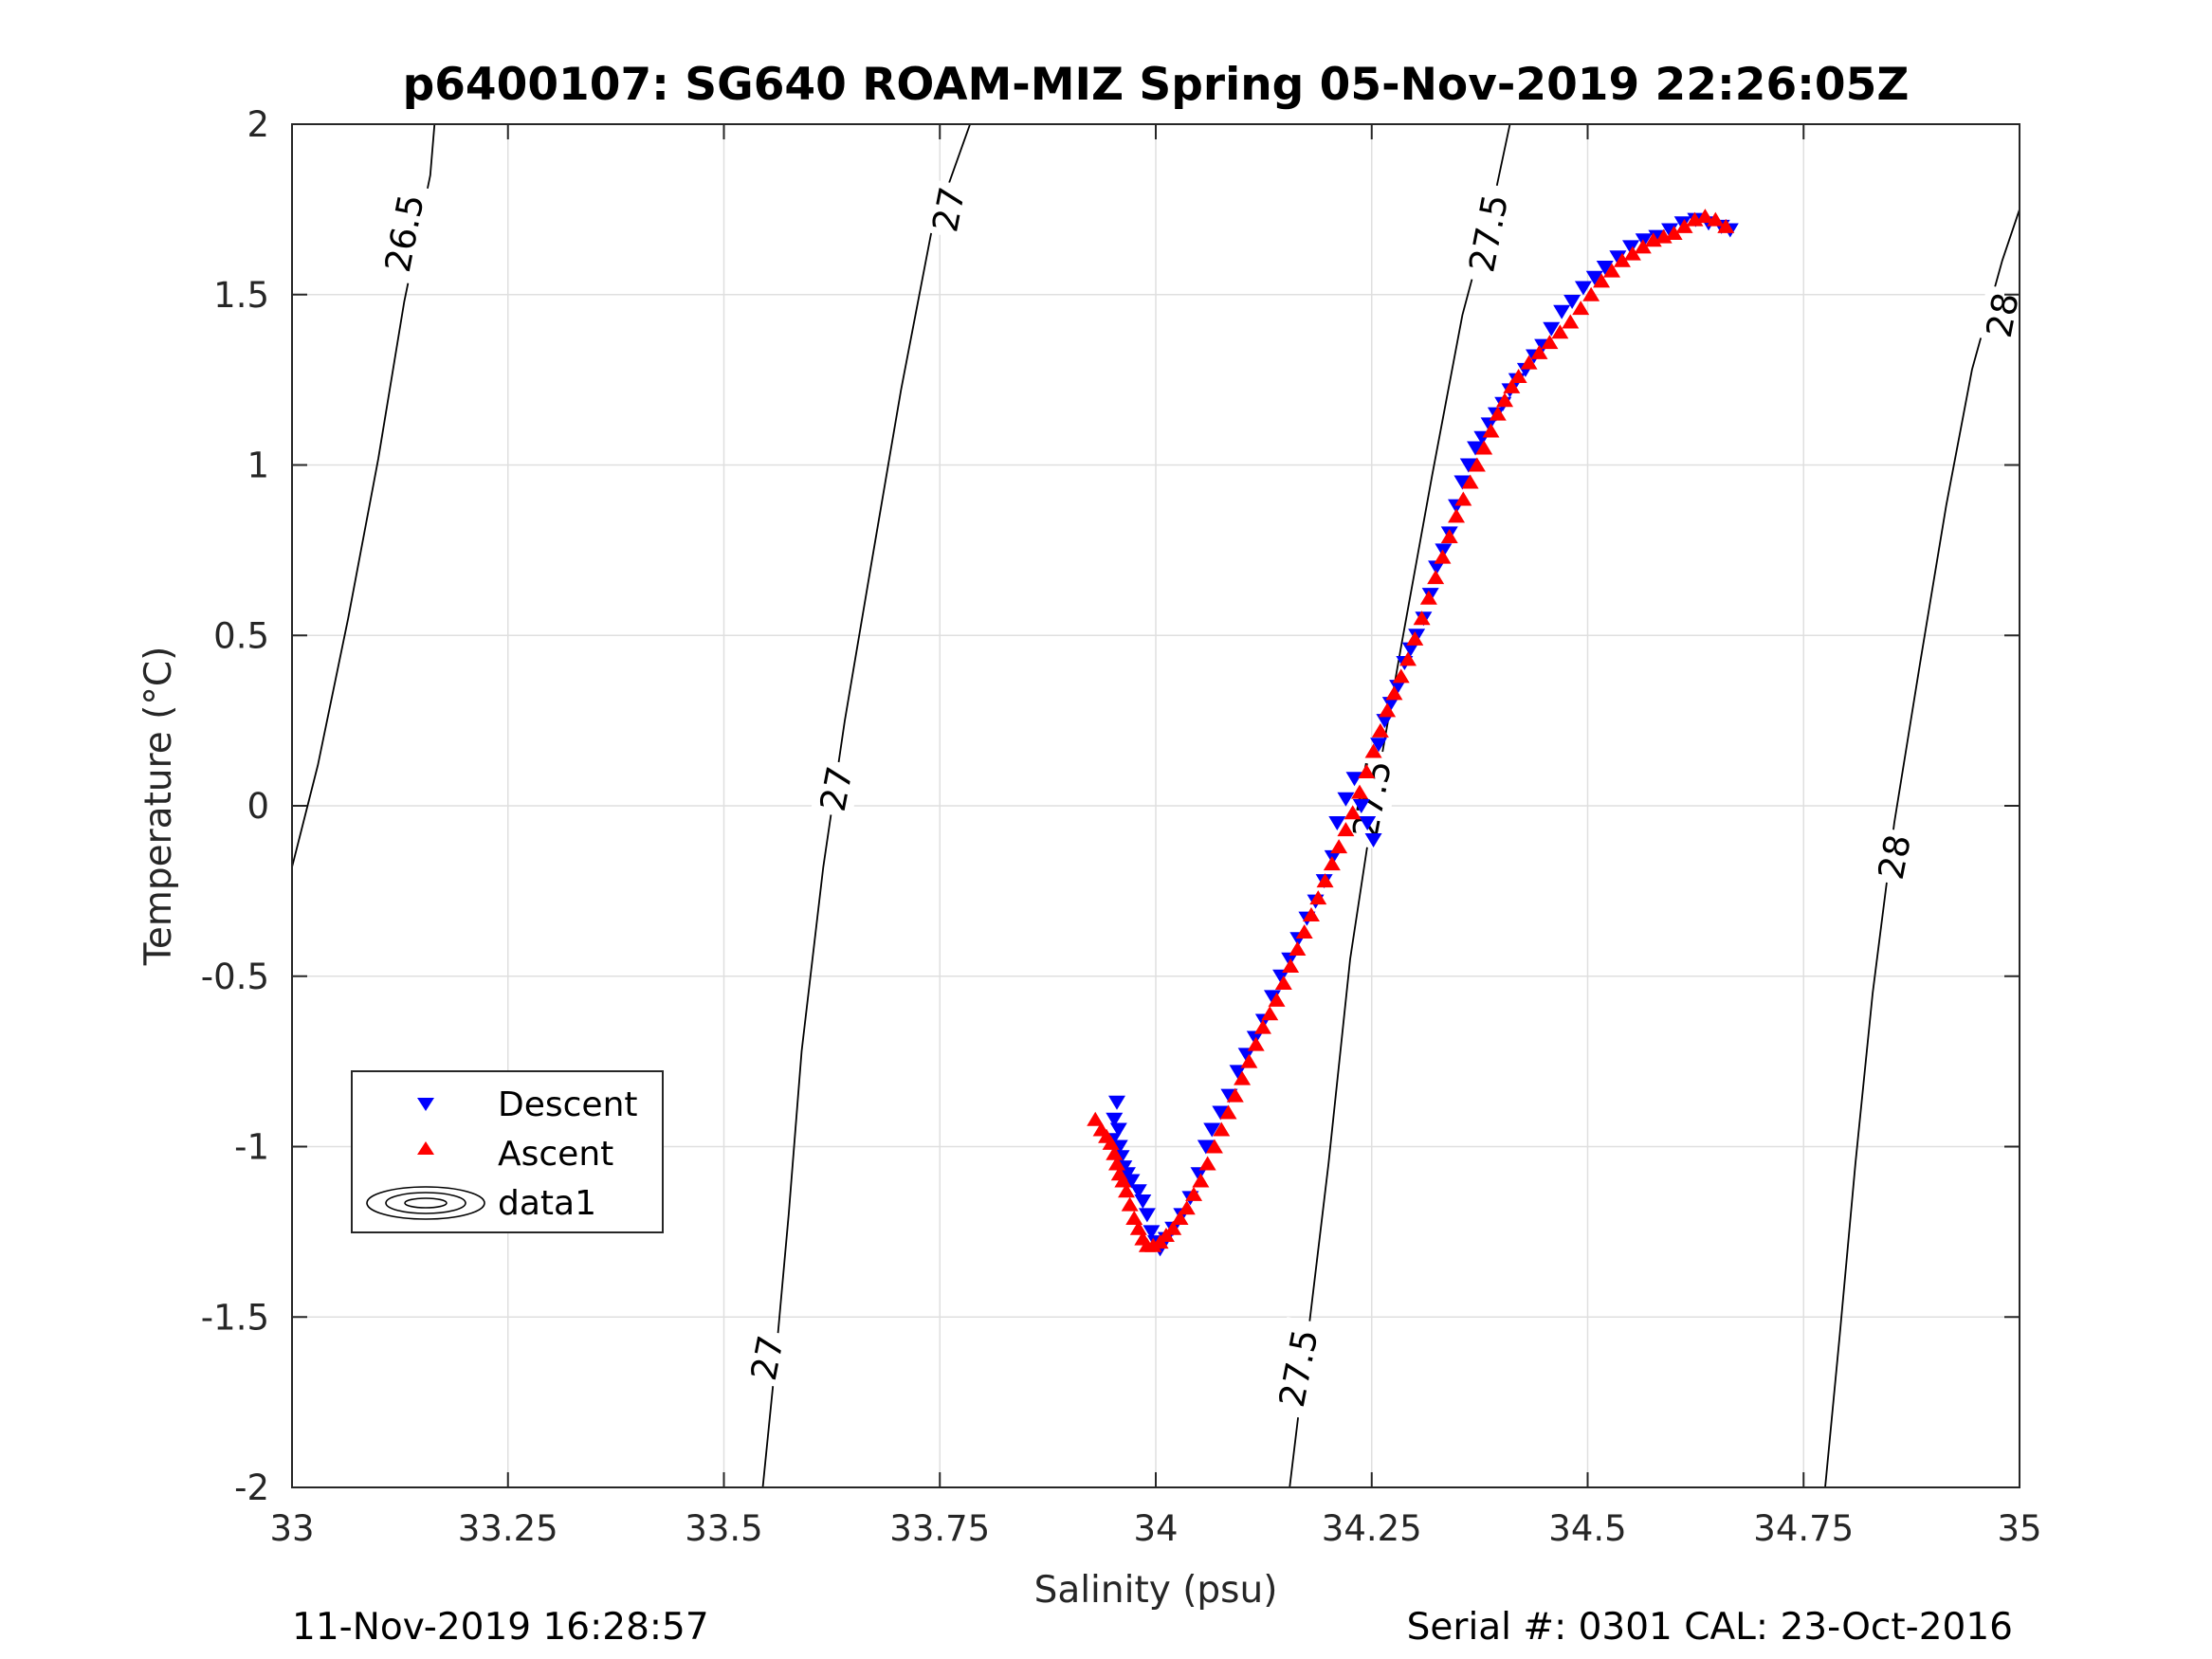  Describe the element at coordinates (1803, 1528) in the screenshot. I see `x-tick-label: 34.75` at that location.